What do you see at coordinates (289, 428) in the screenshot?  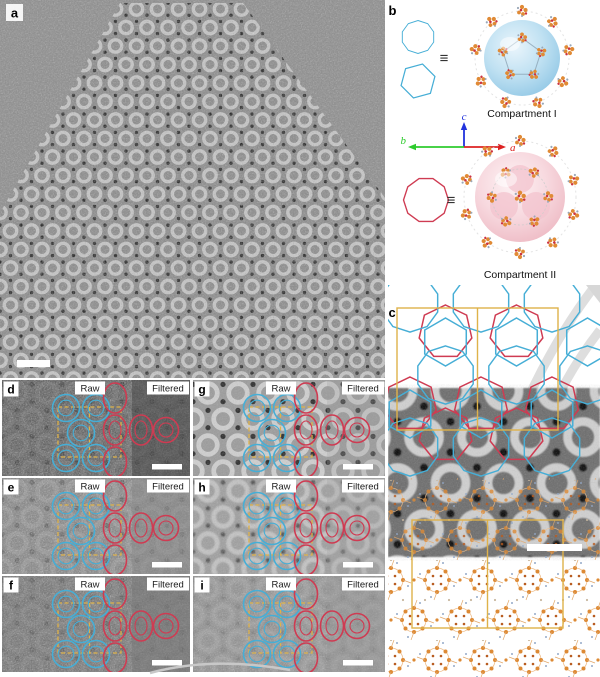 I see `panel-g: g Raw Filtered` at bounding box center [289, 428].